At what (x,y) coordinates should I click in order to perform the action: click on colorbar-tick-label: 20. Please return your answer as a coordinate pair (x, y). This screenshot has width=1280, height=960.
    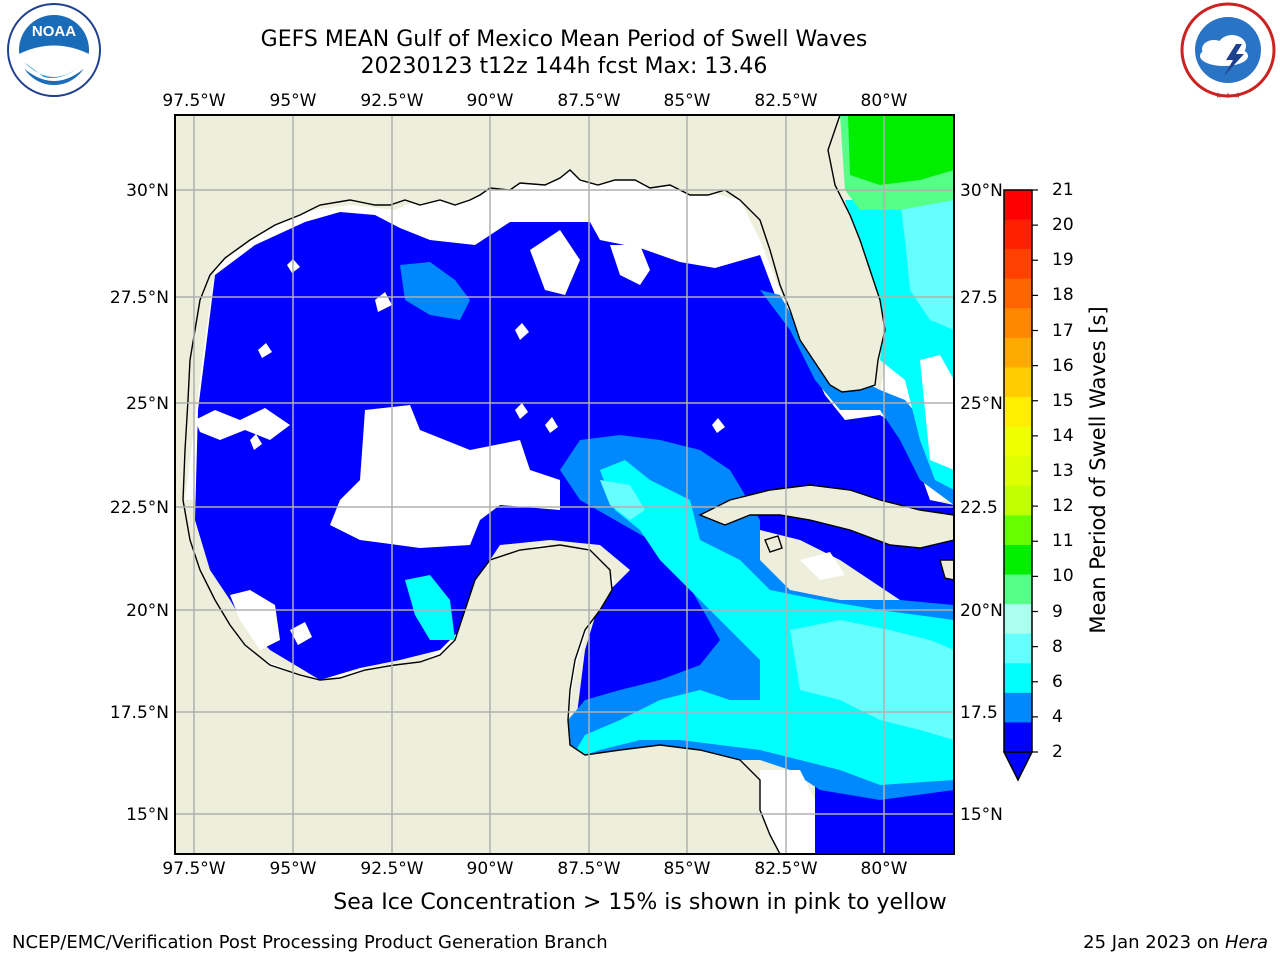
    Looking at the image, I should click on (1063, 225).